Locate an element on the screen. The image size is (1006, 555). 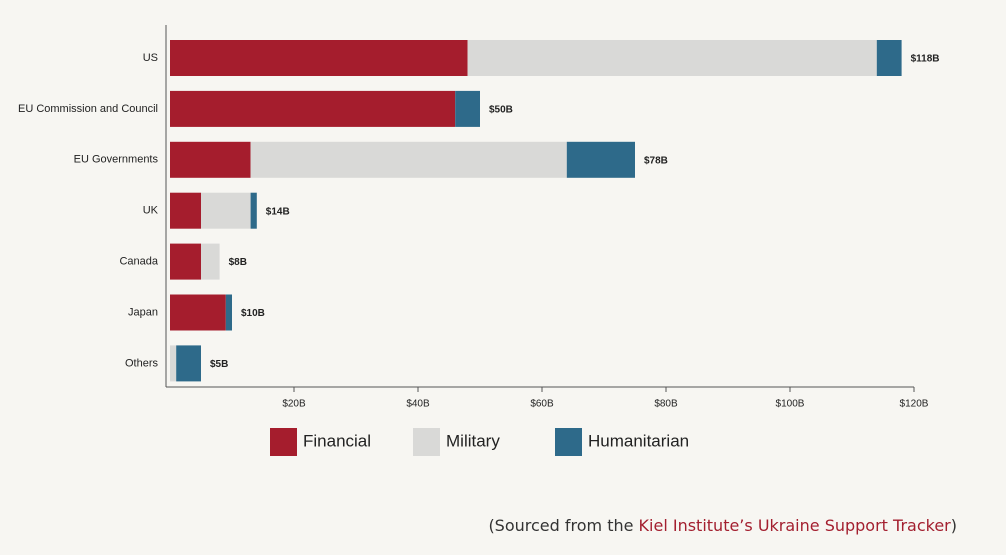
x-tick-label: $80B is located at coordinates (666, 404).